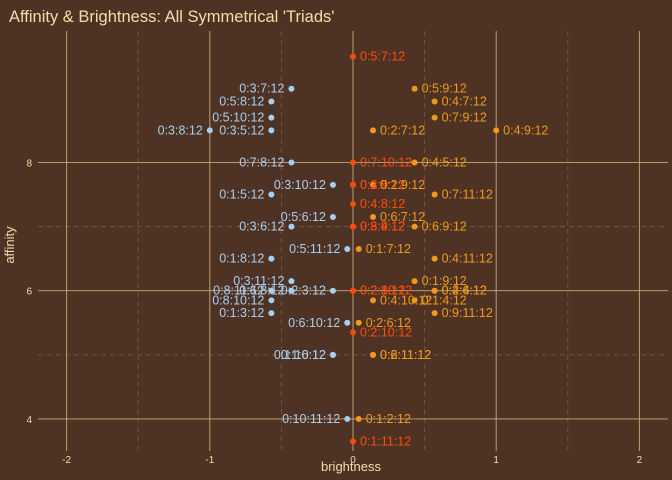 The width and height of the screenshot is (672, 480). What do you see at coordinates (496, 460) in the screenshot?
I see `x-tick-label: 1` at bounding box center [496, 460].